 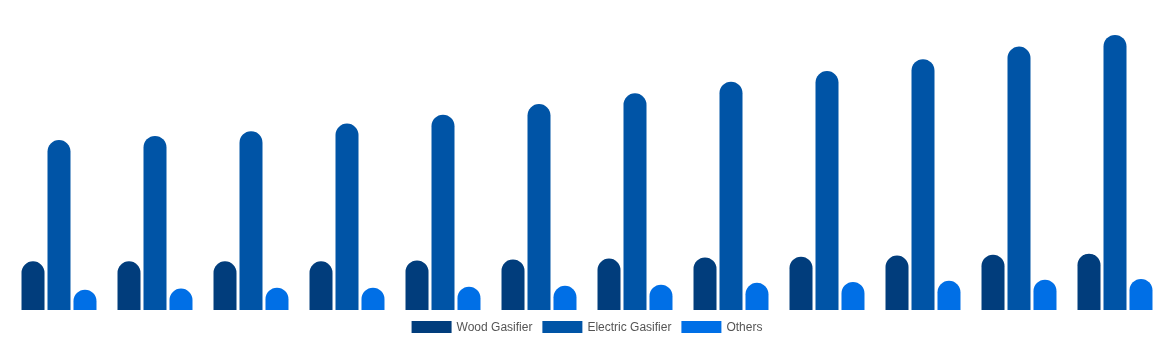 What do you see at coordinates (494, 327) in the screenshot?
I see `legend-label: Wood Gasifier` at bounding box center [494, 327].